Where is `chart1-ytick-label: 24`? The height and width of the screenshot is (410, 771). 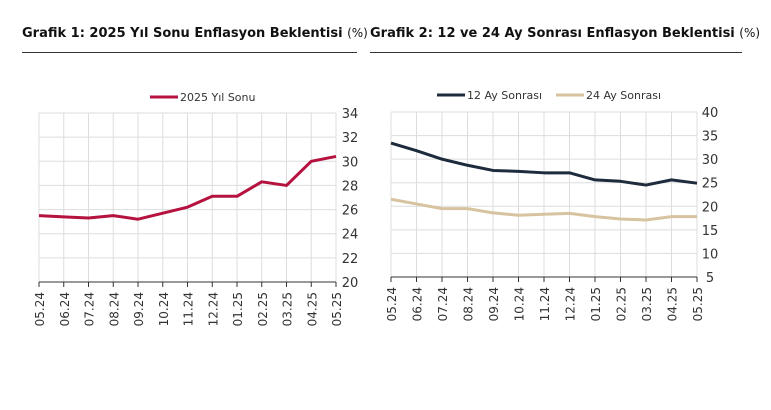 chart1-ytick-label: 24 is located at coordinates (350, 235).